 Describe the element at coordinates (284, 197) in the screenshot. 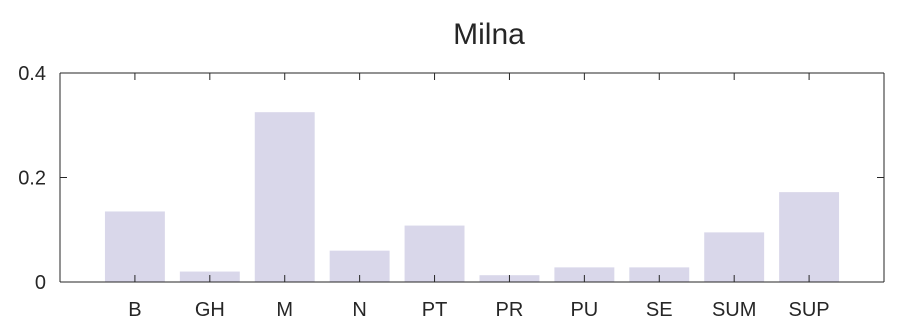

I see `bar-m` at that location.